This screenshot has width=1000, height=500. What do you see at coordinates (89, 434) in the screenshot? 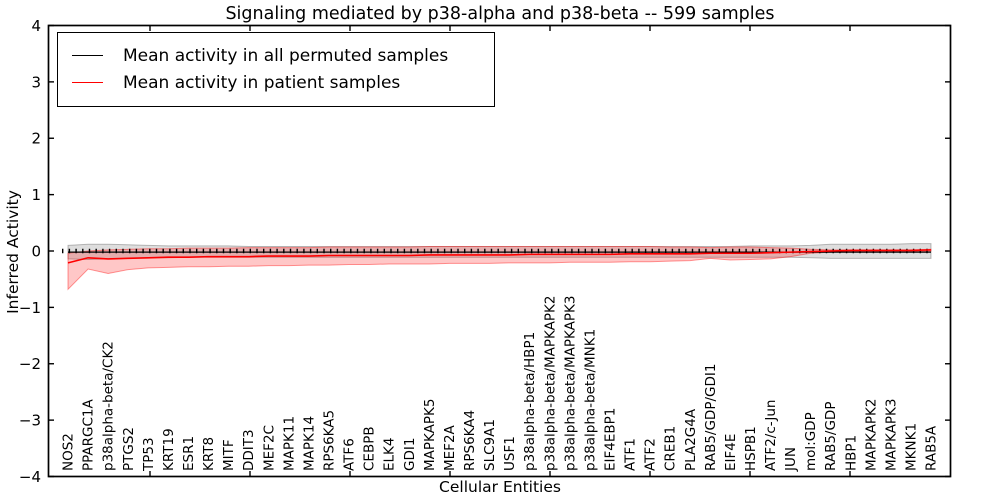
I see `x-tick-label: PPARGC1A` at bounding box center [89, 434].